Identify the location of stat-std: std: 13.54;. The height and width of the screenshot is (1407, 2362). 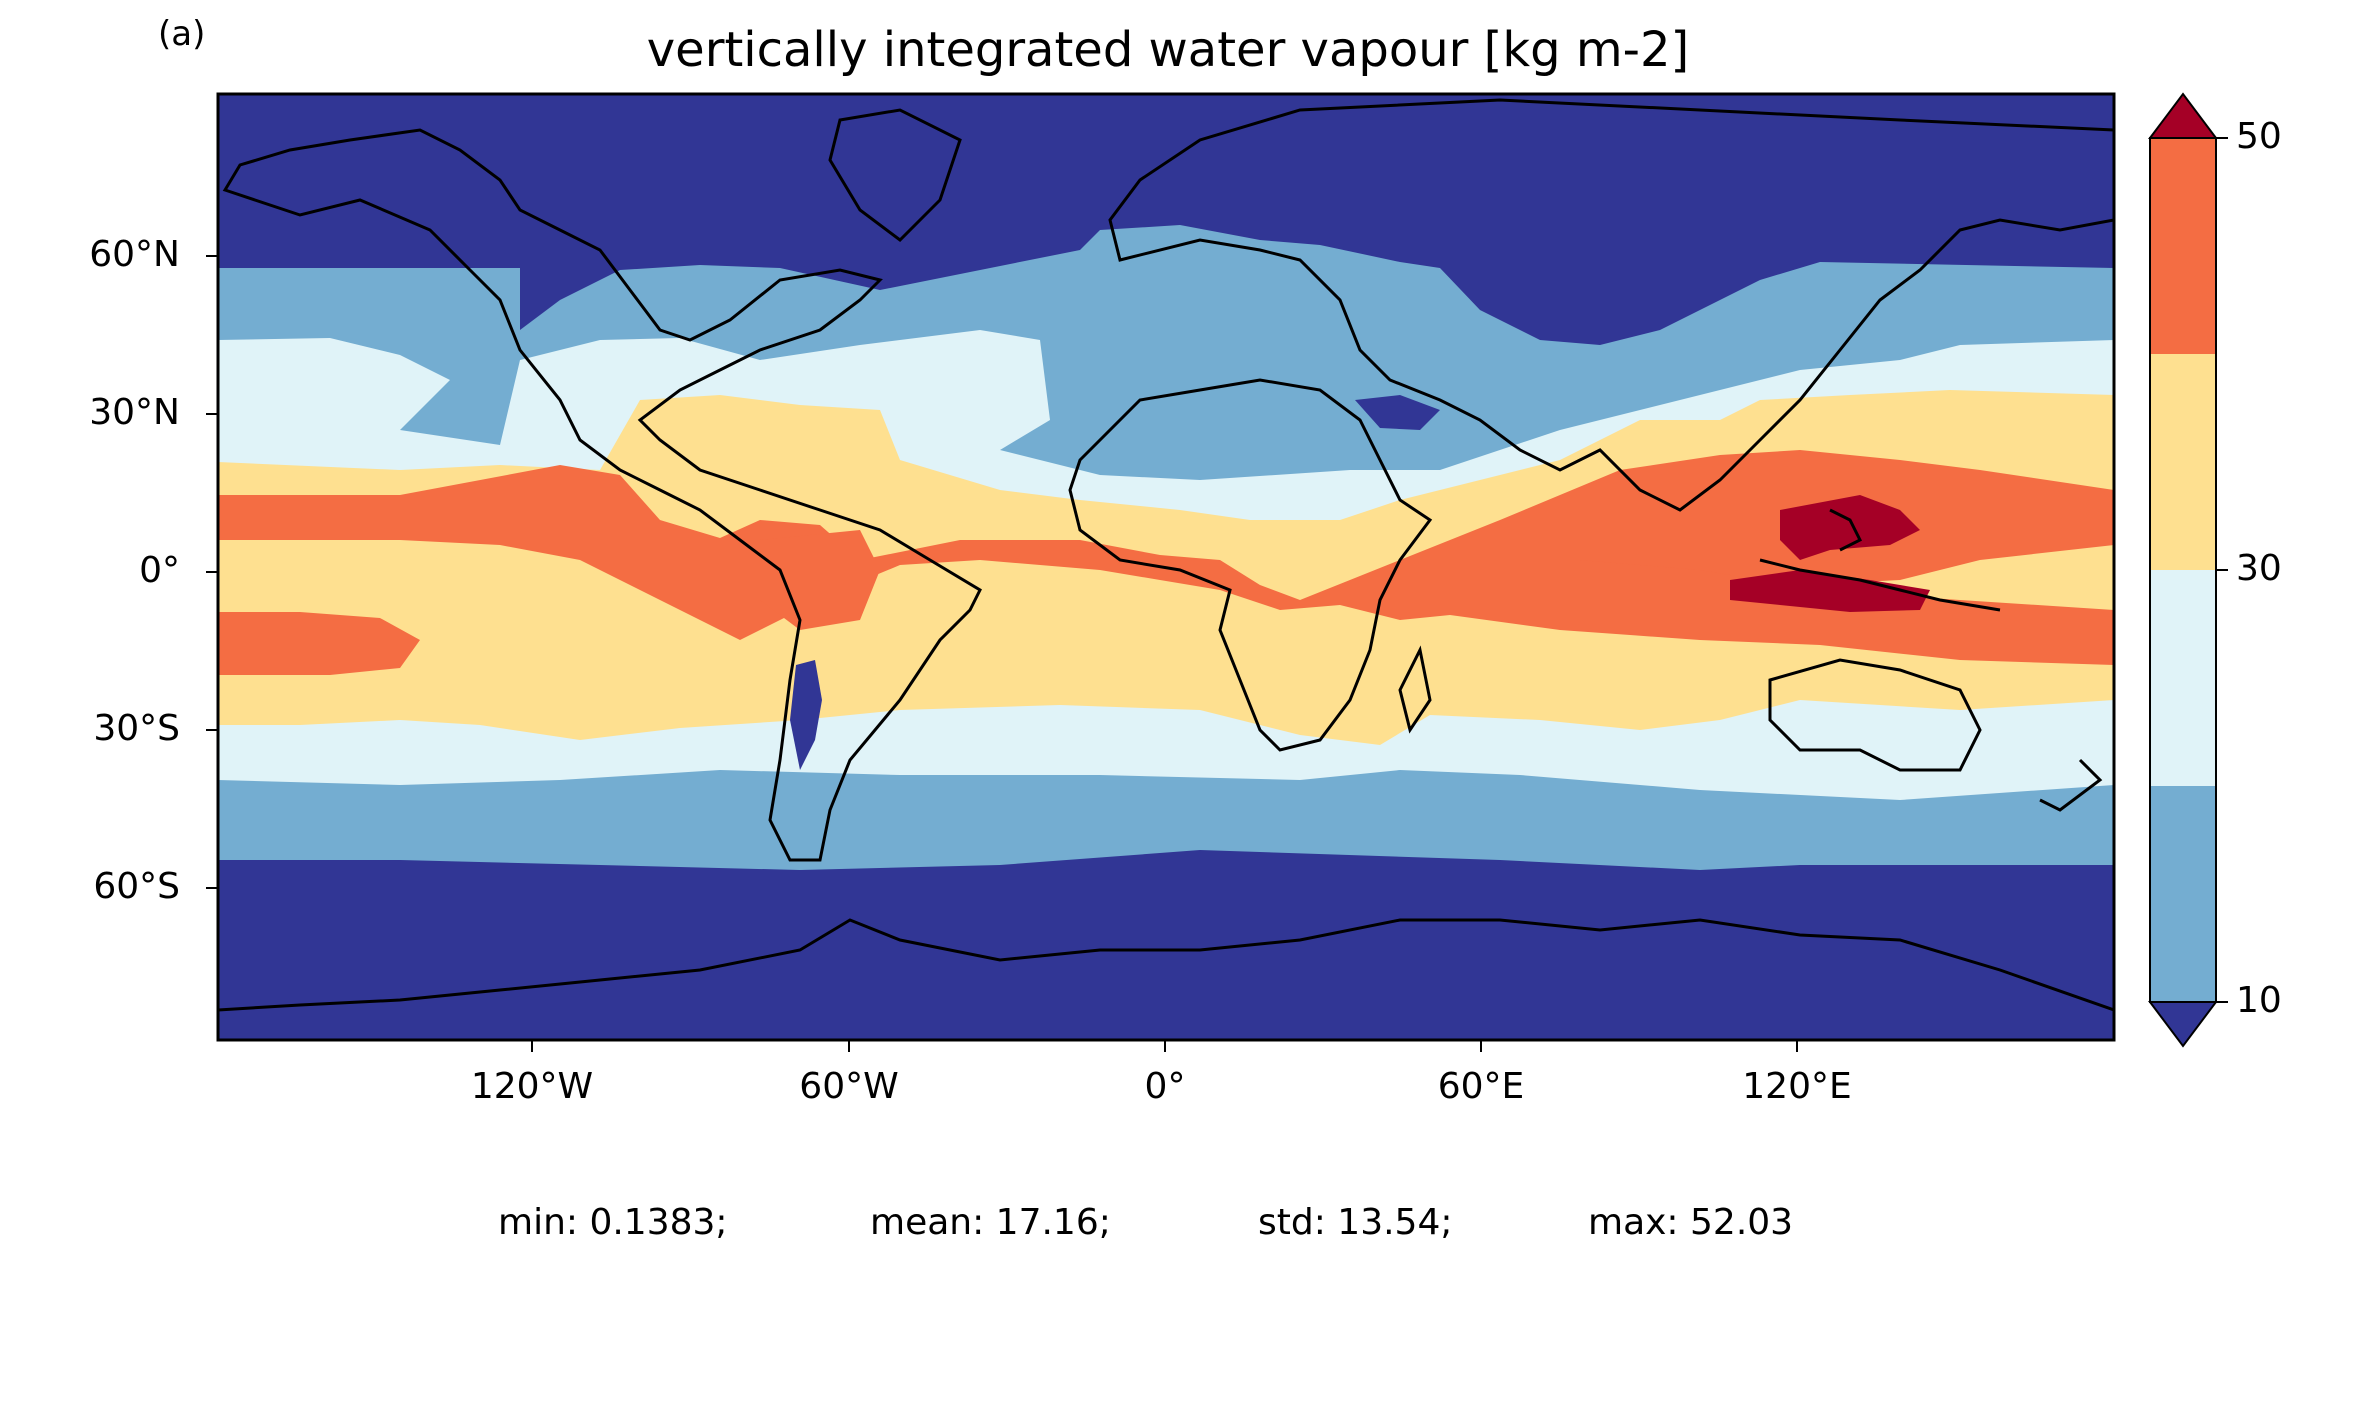
(1355, 1222).